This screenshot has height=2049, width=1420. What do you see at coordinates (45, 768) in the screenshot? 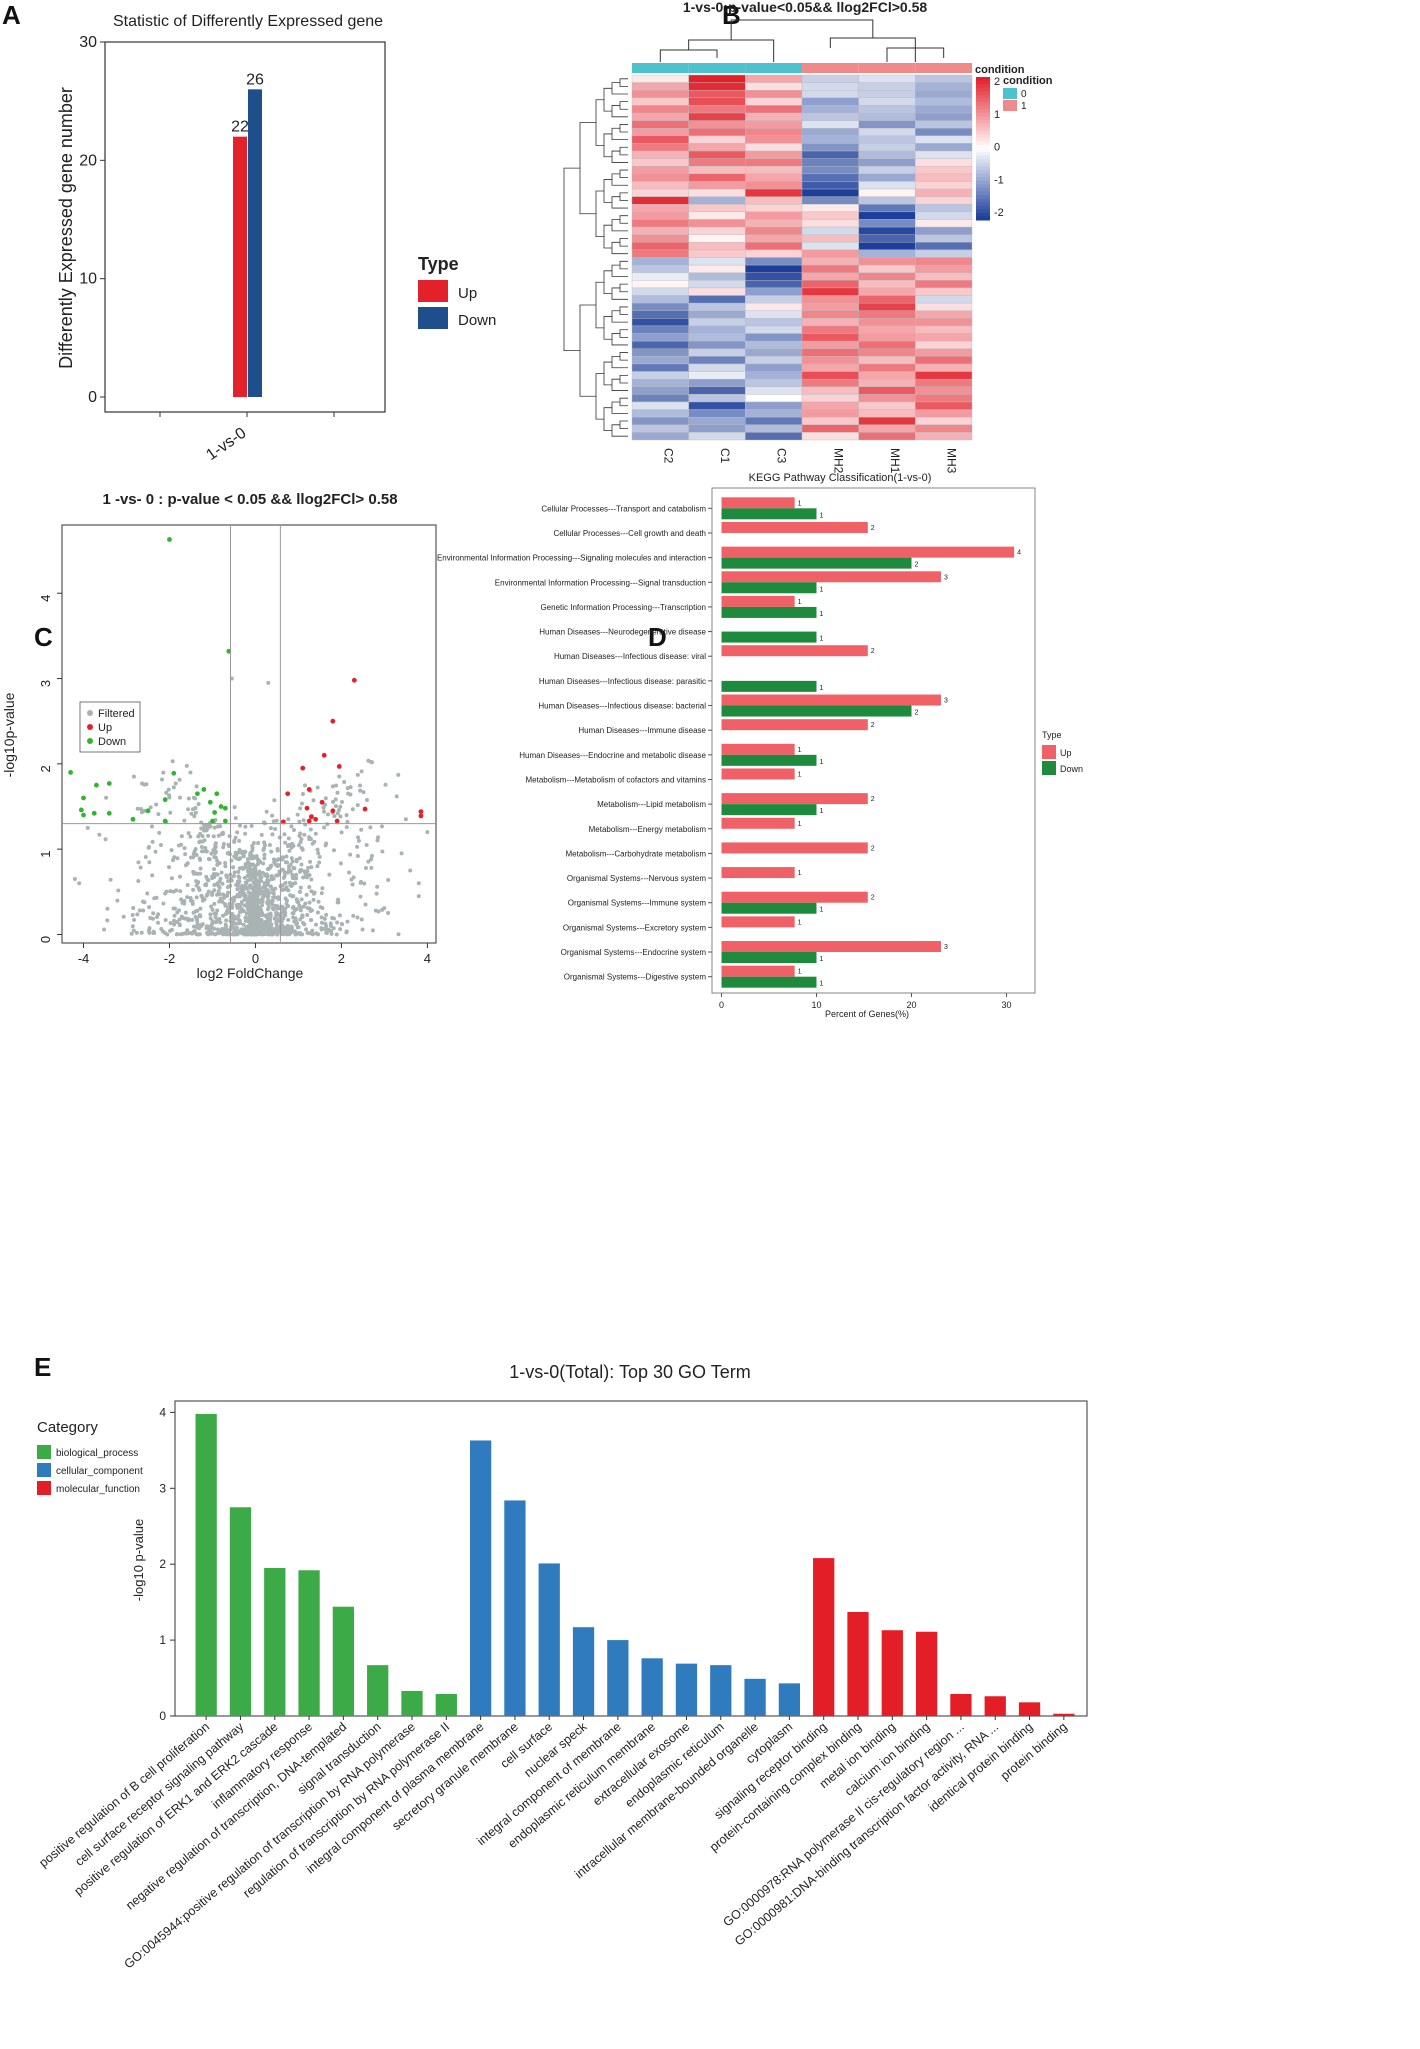
I see `chart-c-ytick-label-2: 2` at bounding box center [45, 768].